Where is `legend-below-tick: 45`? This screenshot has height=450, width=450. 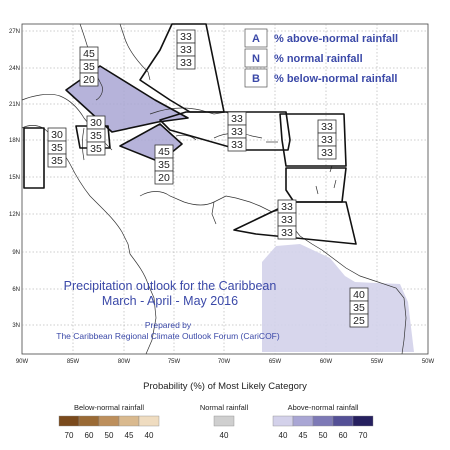 legend-below-tick: 45 is located at coordinates (129, 435).